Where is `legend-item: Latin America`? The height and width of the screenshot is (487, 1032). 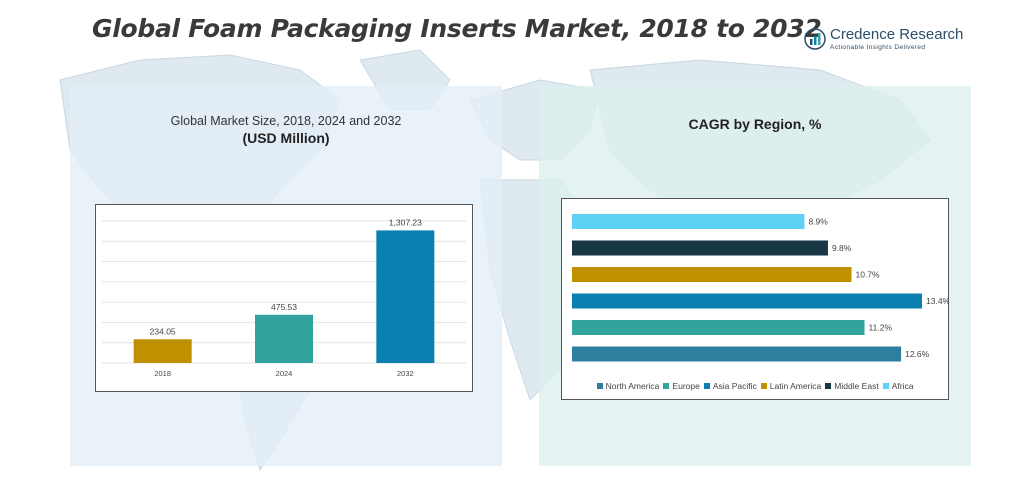
legend-item: Latin America is located at coordinates (791, 386).